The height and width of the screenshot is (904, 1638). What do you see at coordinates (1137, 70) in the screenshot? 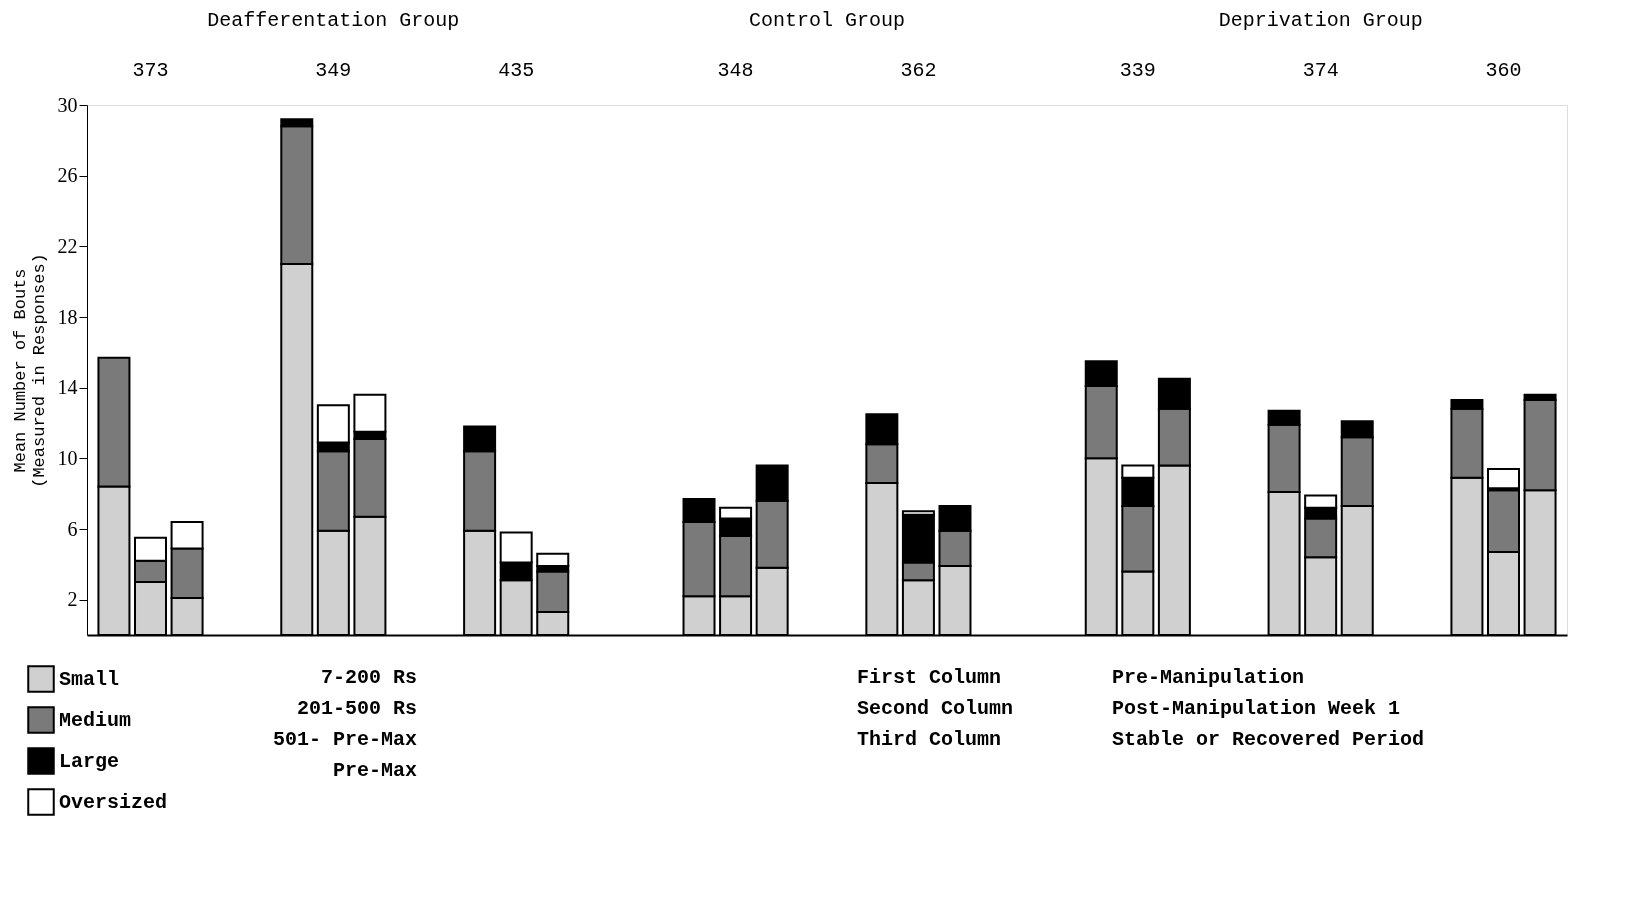
I see `text: 339` at bounding box center [1137, 70].